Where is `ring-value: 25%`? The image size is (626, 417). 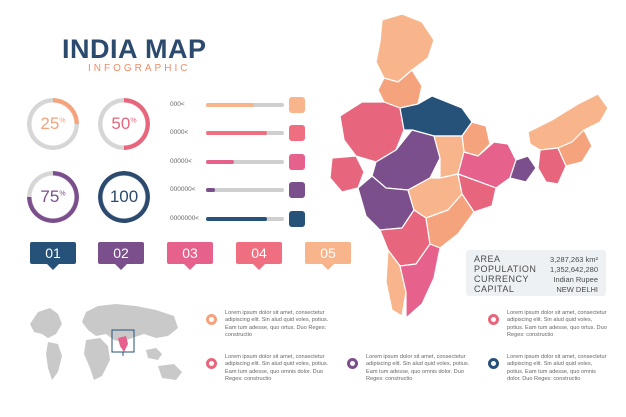
ring-value: 25% is located at coordinates (53, 123).